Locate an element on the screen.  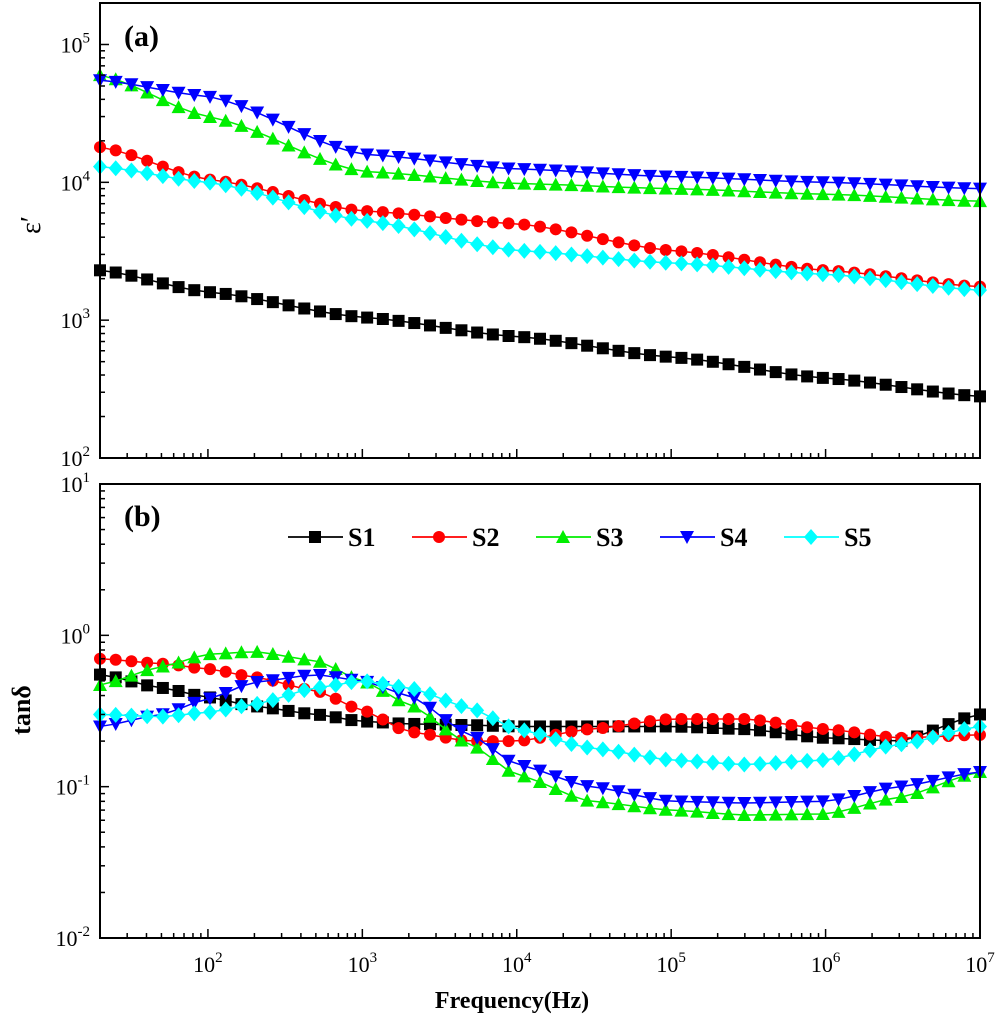
panel-b-y-tick-label: 101 is located at coordinates (76, 483).